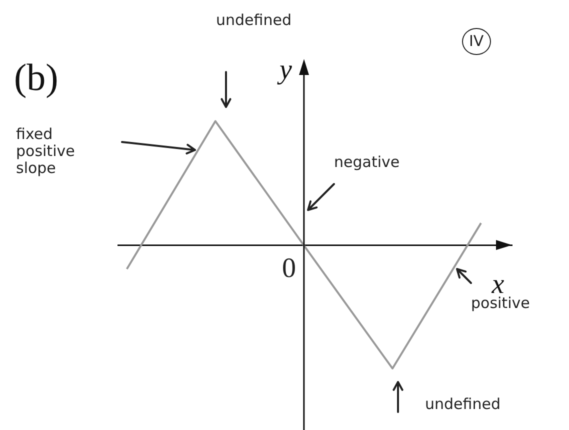  Describe the element at coordinates (476, 41) in the screenshot. I see `text: IV` at that location.